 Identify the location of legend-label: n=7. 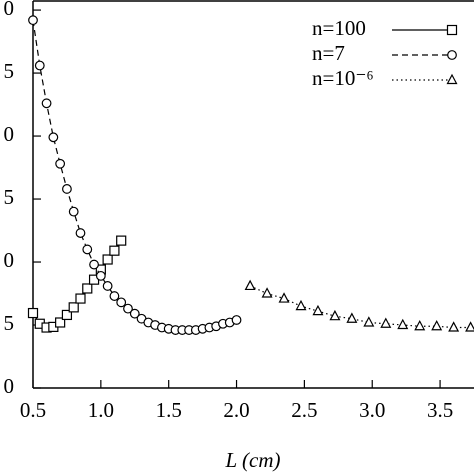
(328, 53).